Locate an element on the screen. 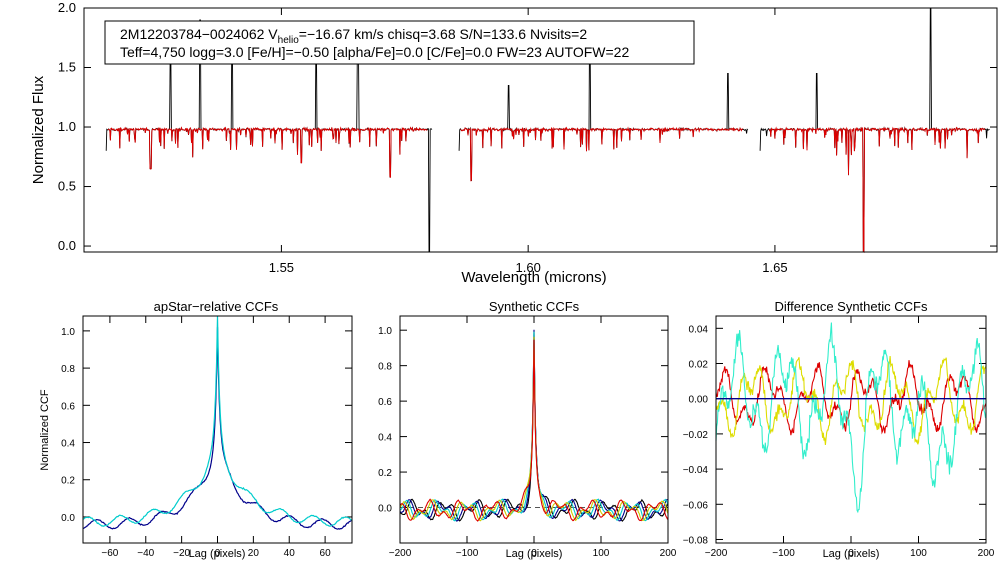 Image resolution: width=1008 pixels, height=576 pixels. apstar-ccf-xtick-label: 0 is located at coordinates (218, 553).